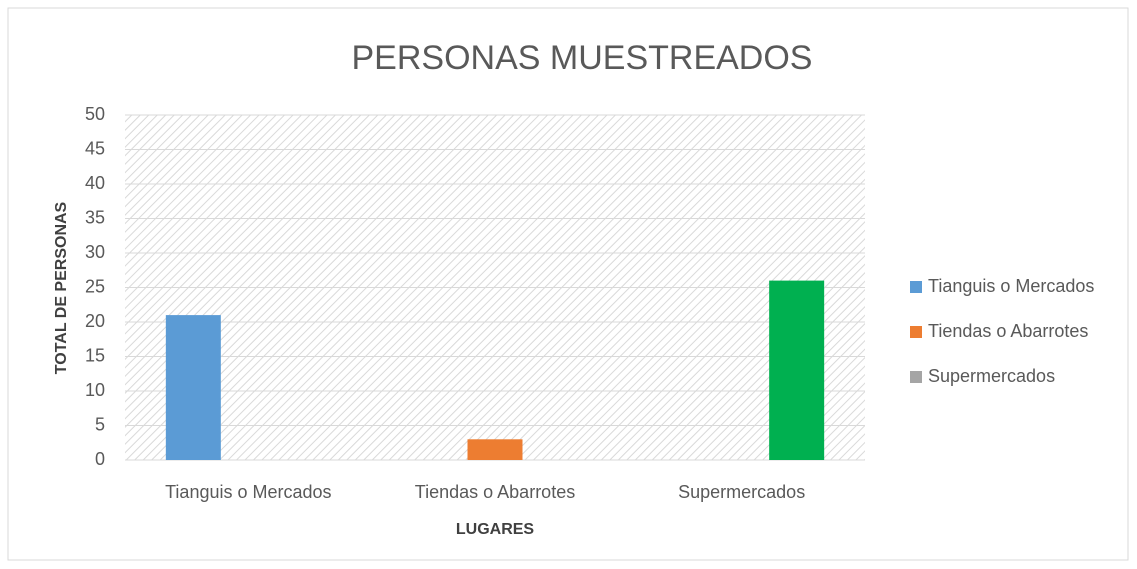  What do you see at coordinates (582, 58) in the screenshot?
I see `chart-title: PERSONAS MUESTREADOS` at bounding box center [582, 58].